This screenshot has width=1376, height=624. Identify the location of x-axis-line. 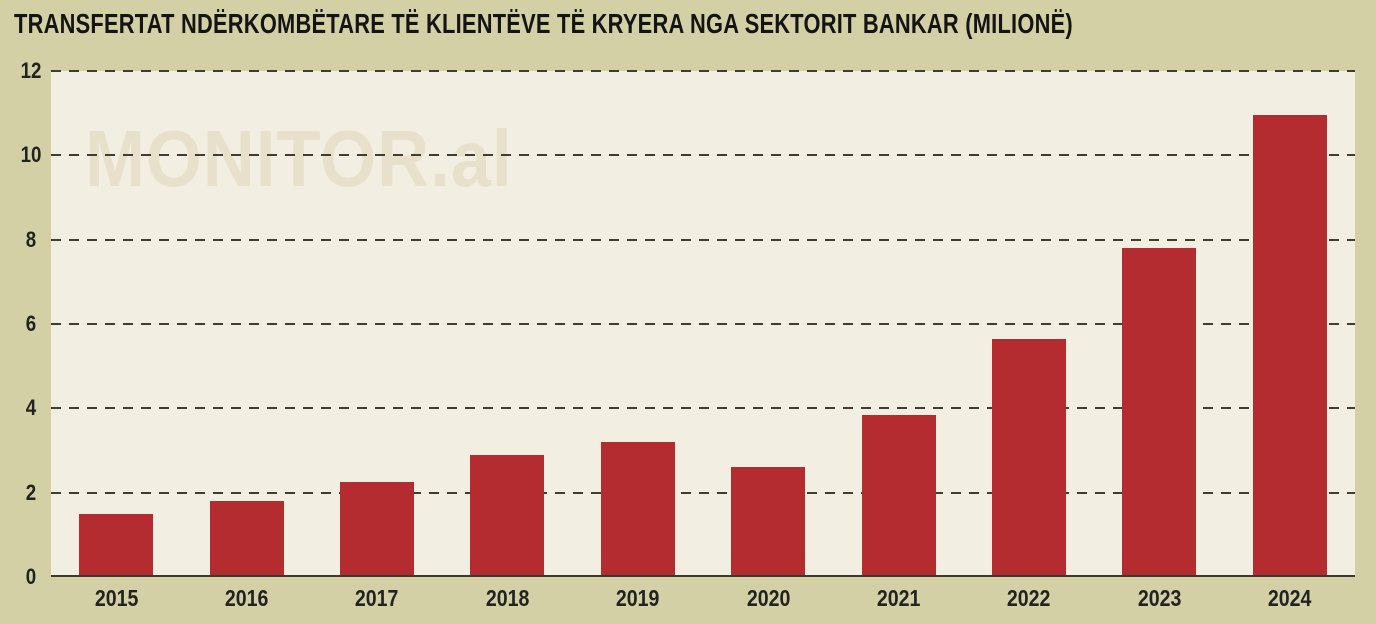
(703, 576).